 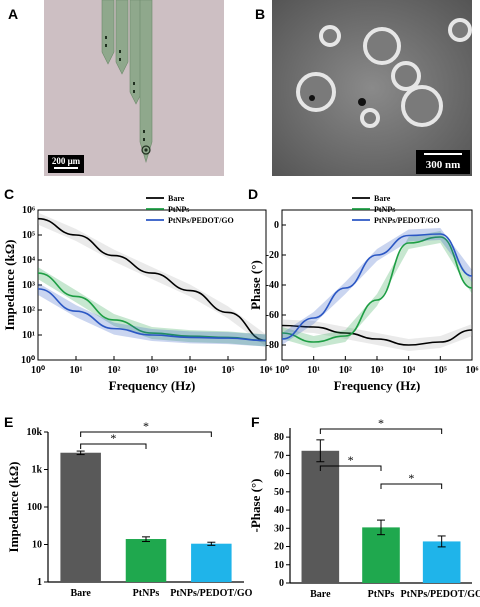 I want to click on y-tick-label: 20, so click(x=279, y=547).